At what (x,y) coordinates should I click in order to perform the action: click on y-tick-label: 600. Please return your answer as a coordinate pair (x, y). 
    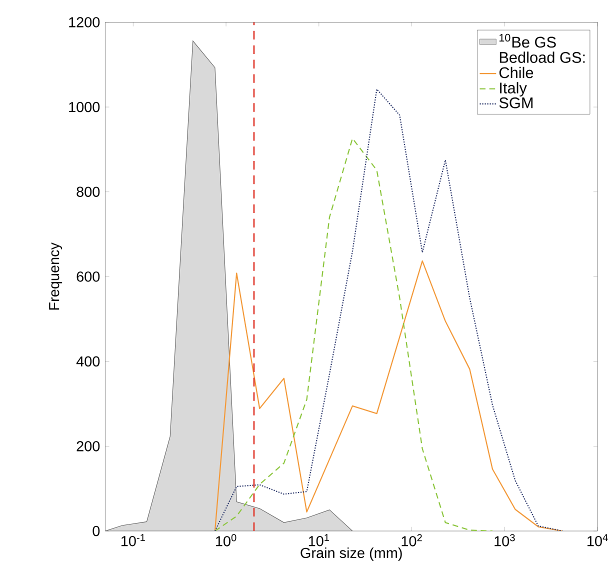
    Looking at the image, I should click on (88, 277).